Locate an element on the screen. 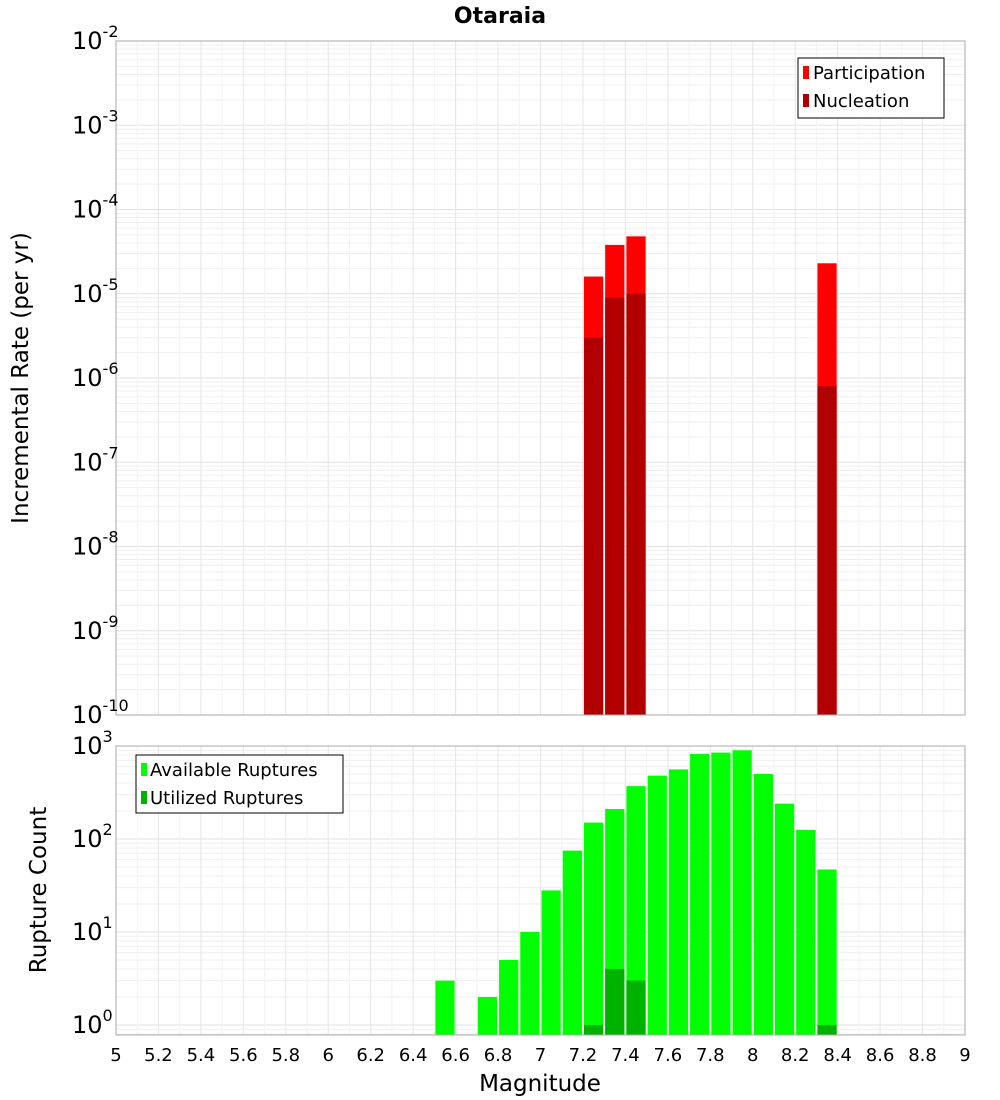  top-y-axis-label: Incremental Rate (per yr) is located at coordinates (21, 378).